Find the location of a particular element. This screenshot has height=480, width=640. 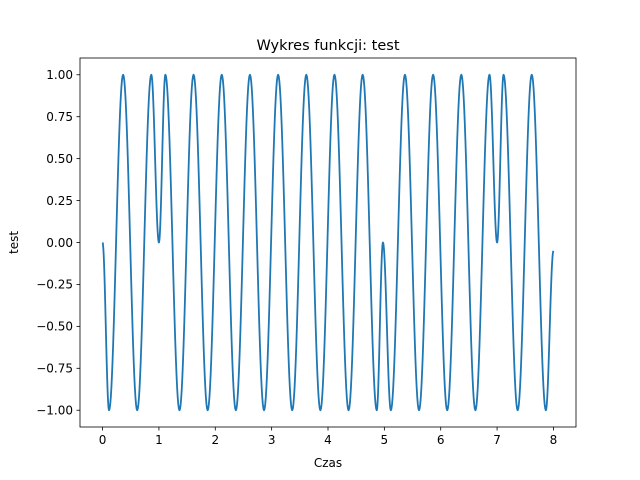

y-tick-label: 0.50 is located at coordinates (59, 159).